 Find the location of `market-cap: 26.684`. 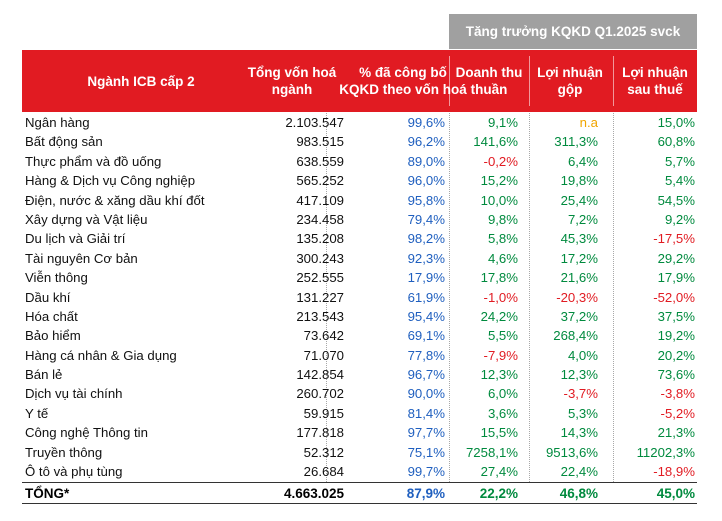

market-cap: 26.684 is located at coordinates (323, 472).